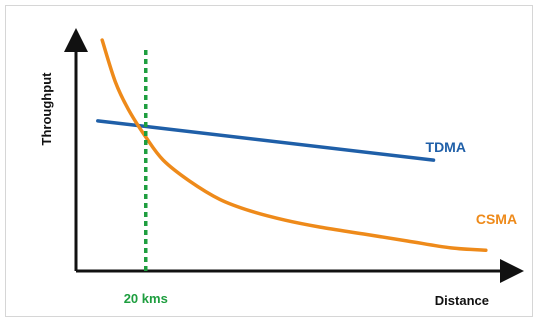  What do you see at coordinates (462, 300) in the screenshot?
I see `x-axis-label: Distance` at bounding box center [462, 300].